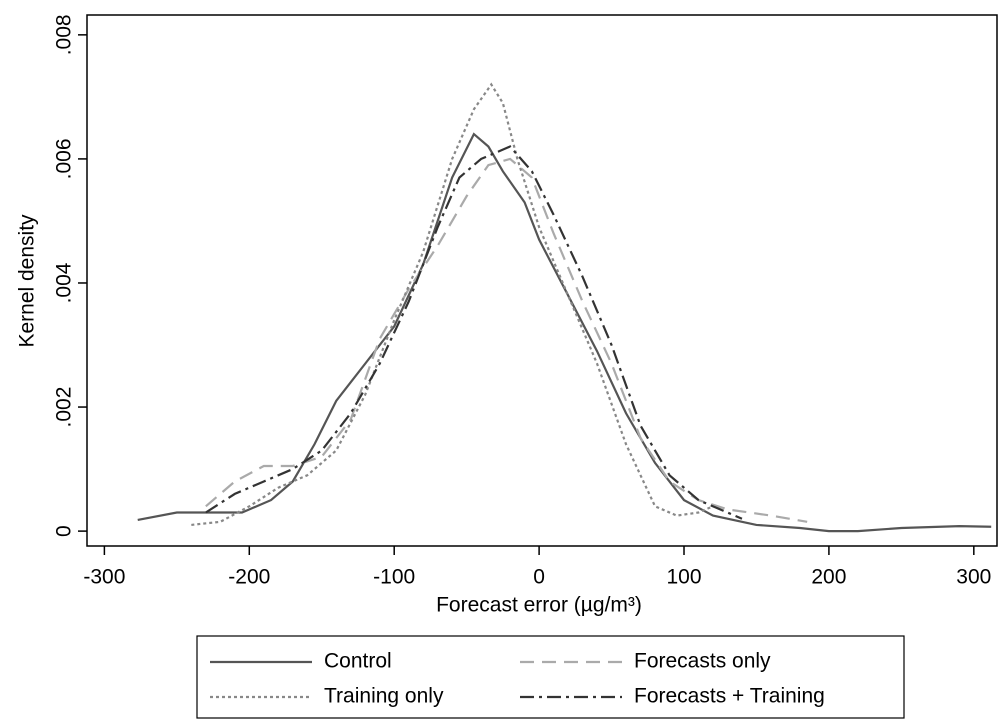 Image resolution: width=1001 pixels, height=719 pixels. What do you see at coordinates (973, 577) in the screenshot?
I see `x-tick-label: 300` at bounding box center [973, 577].